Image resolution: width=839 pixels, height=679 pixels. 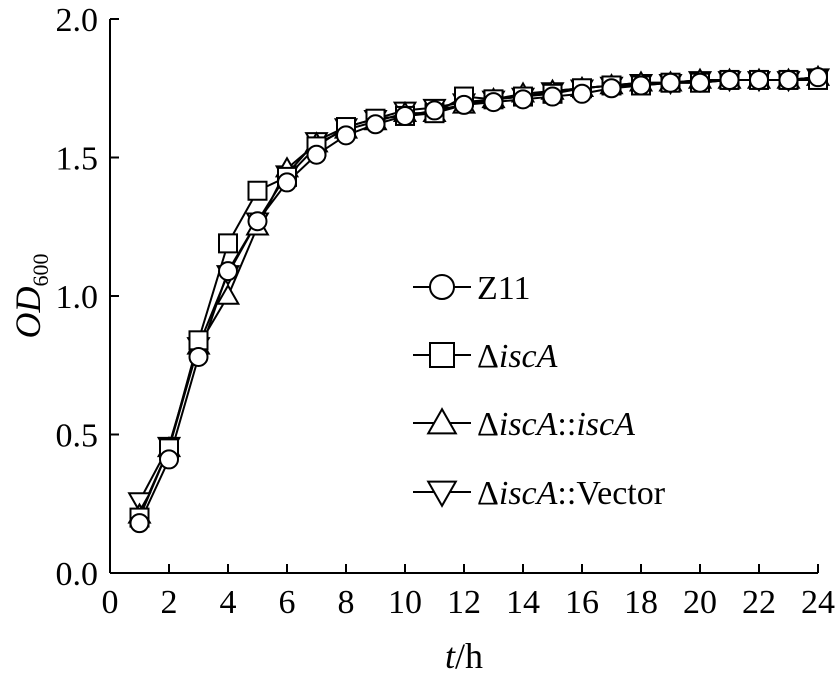 I want to click on data-point-triangle-down, so click(x=139, y=503).